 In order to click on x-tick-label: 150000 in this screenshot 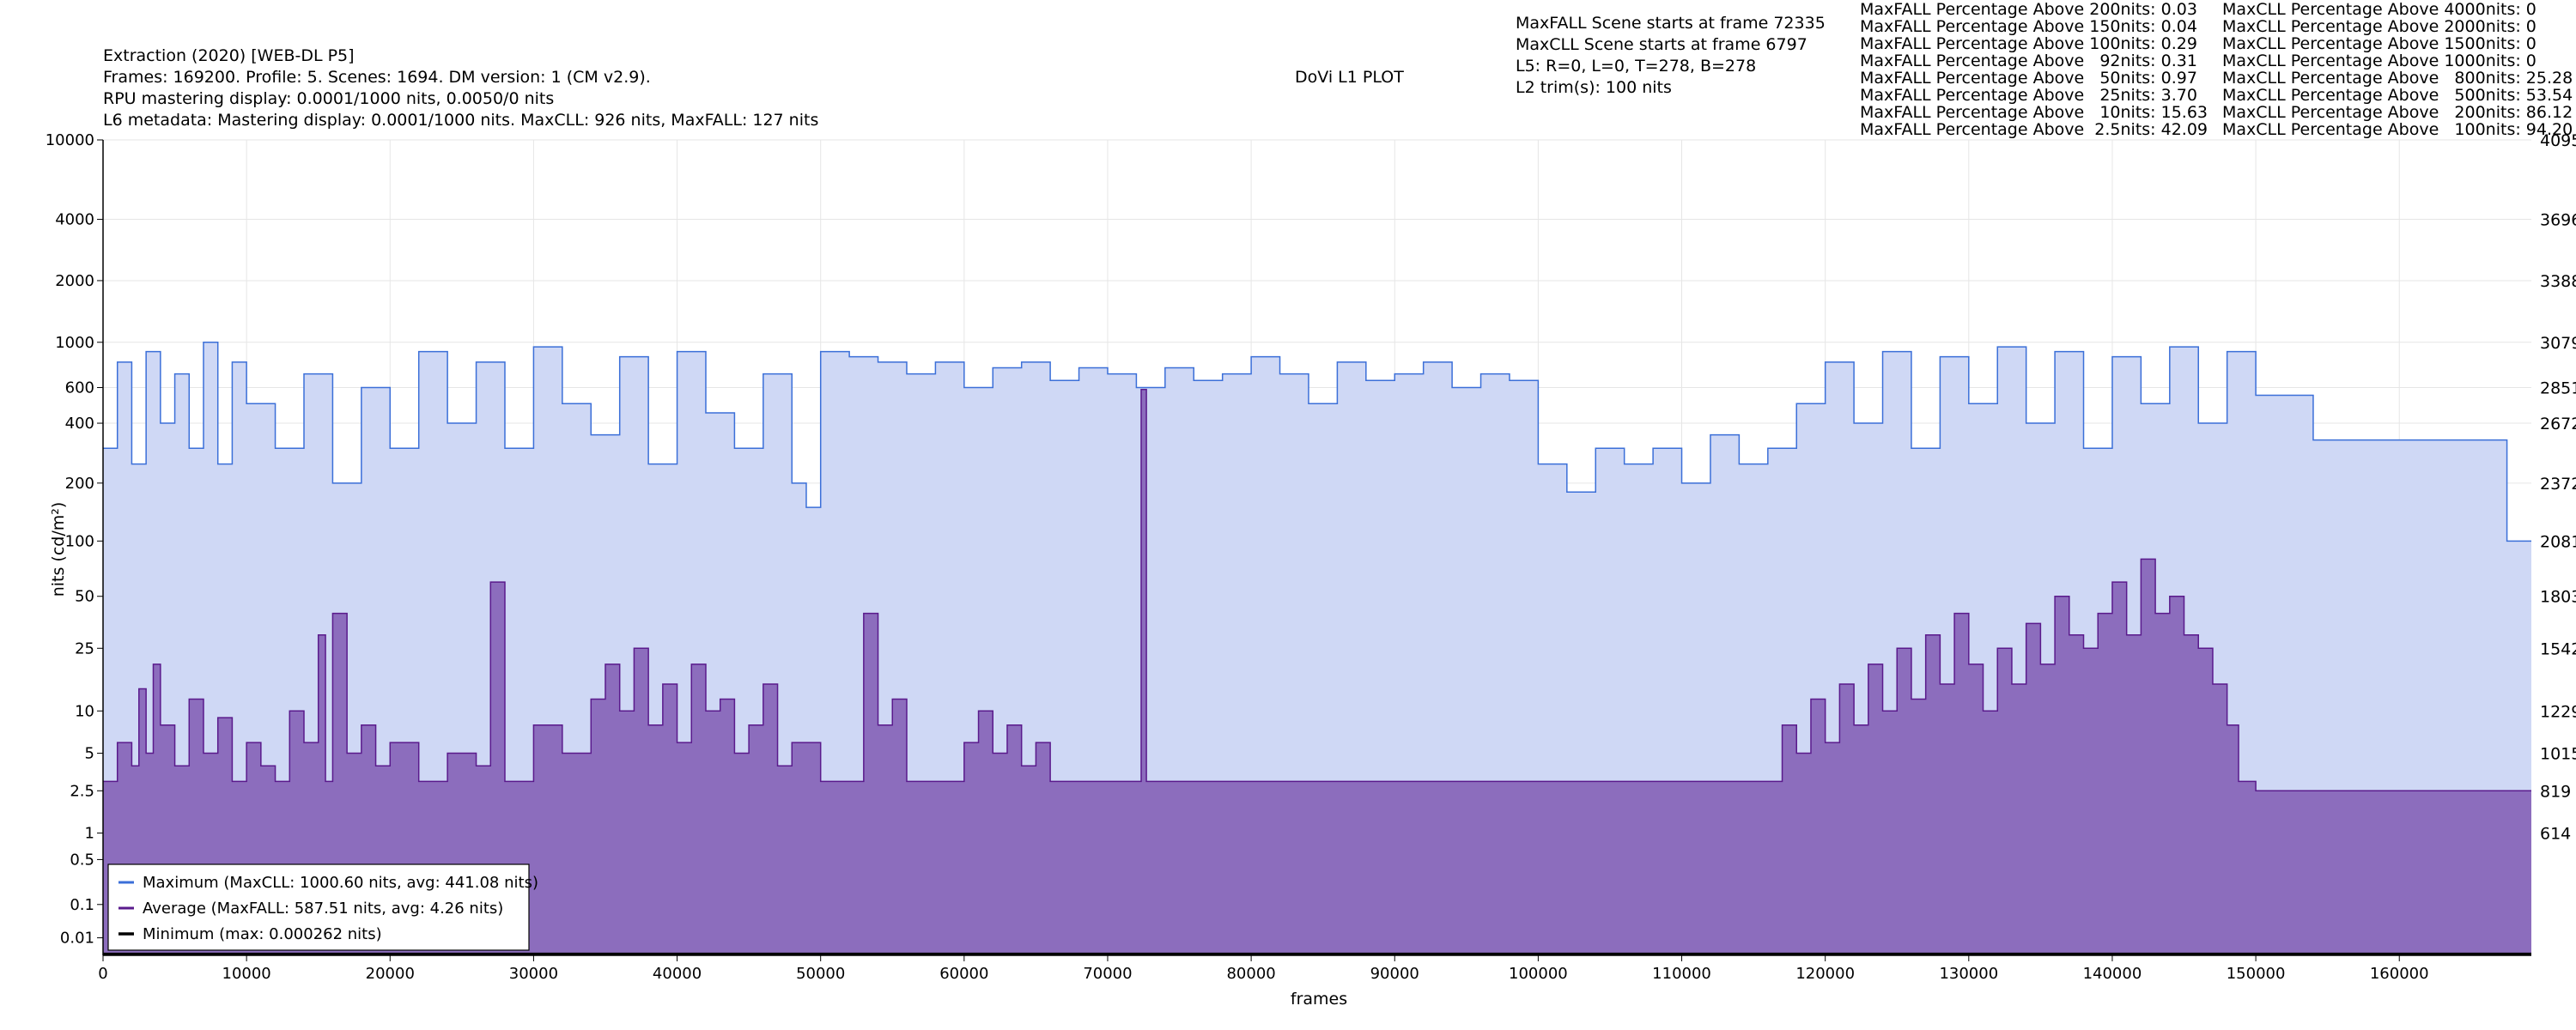, I will do `click(2257, 974)`.